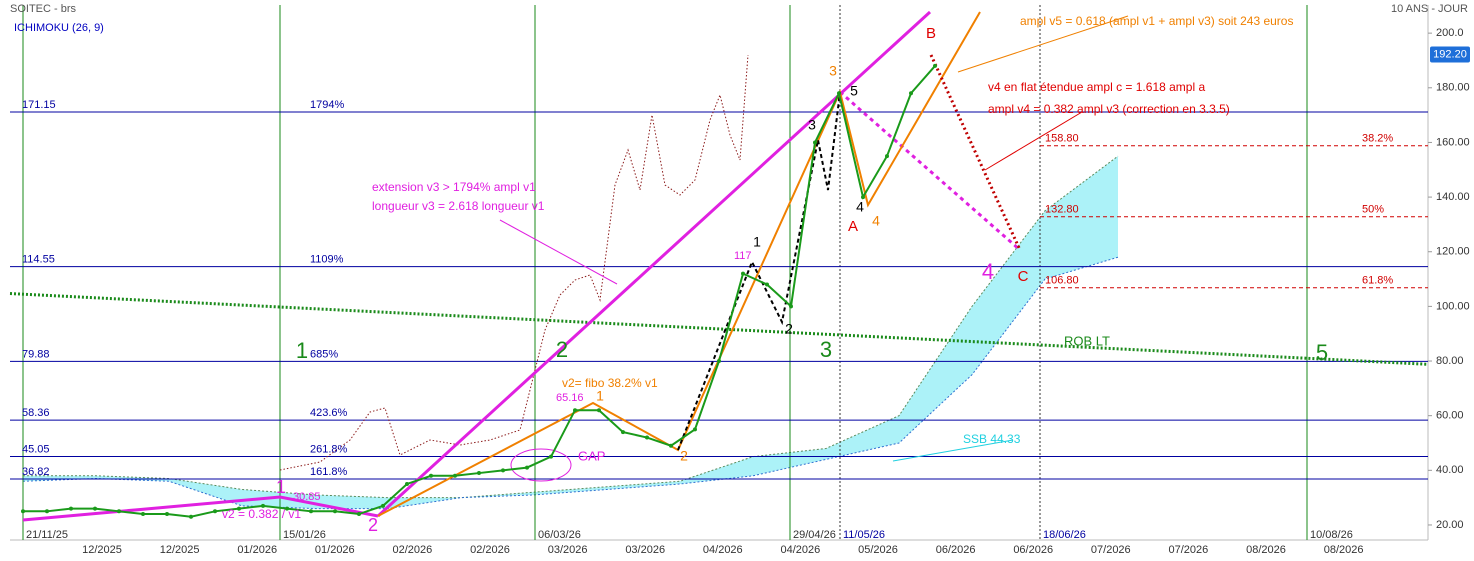 Image resolution: width=1474 pixels, height=561 pixels. What do you see at coordinates (814, 535) in the screenshot?
I see `event-label: 29/04/26` at bounding box center [814, 535].